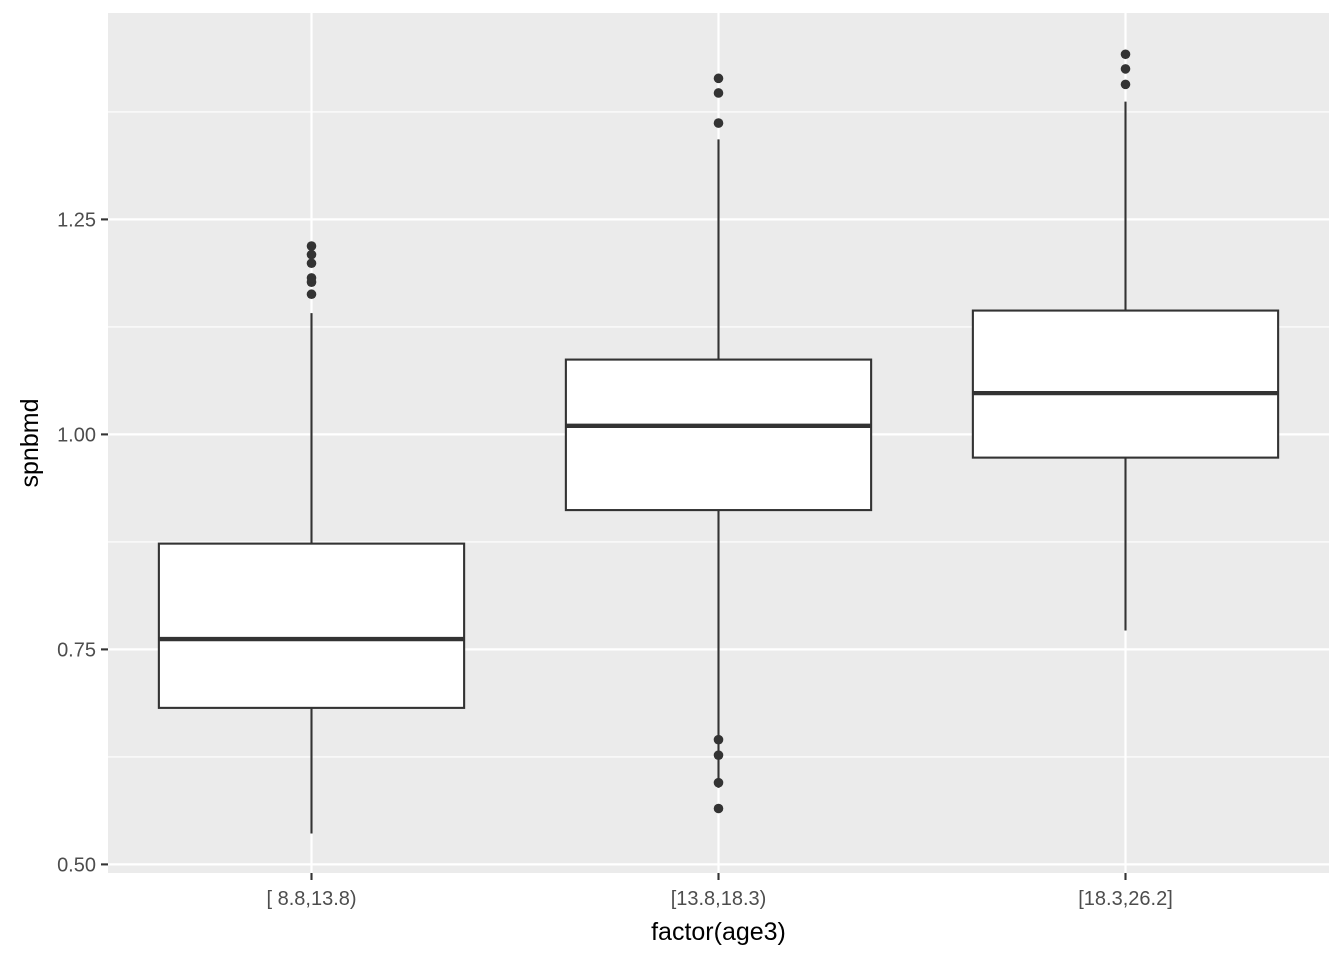 Image resolution: width=1344 pixels, height=965 pixels. Describe the element at coordinates (76, 650) in the screenshot. I see `y-tick-label: 0.75` at that location.